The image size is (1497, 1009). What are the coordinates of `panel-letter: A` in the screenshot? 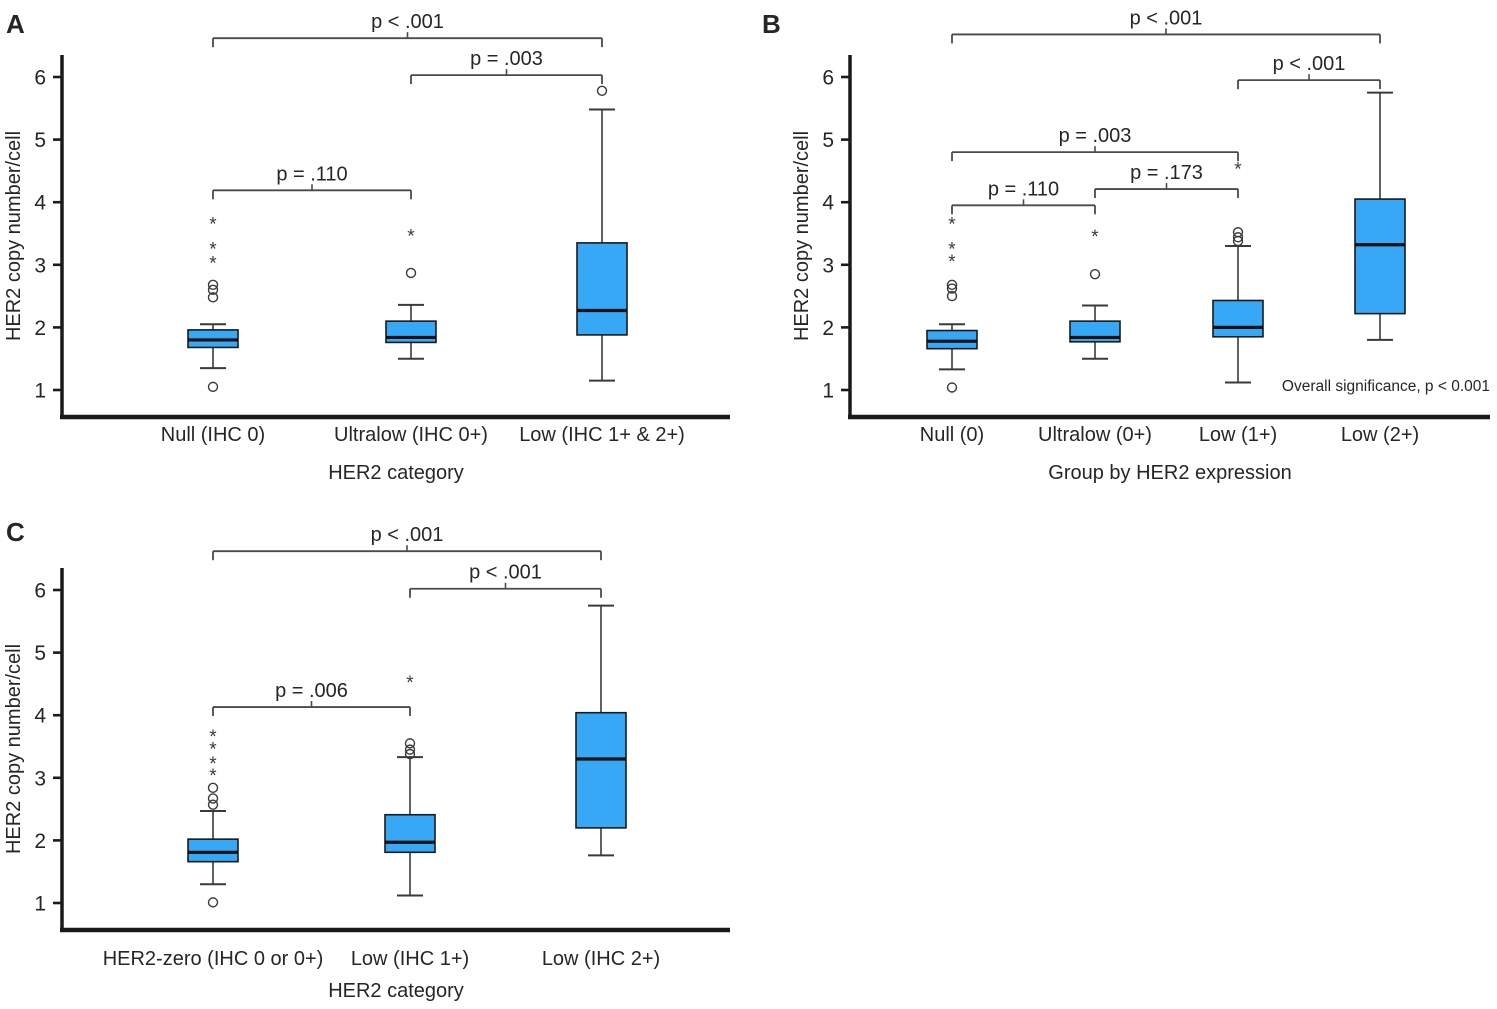 It's located at (15, 24).